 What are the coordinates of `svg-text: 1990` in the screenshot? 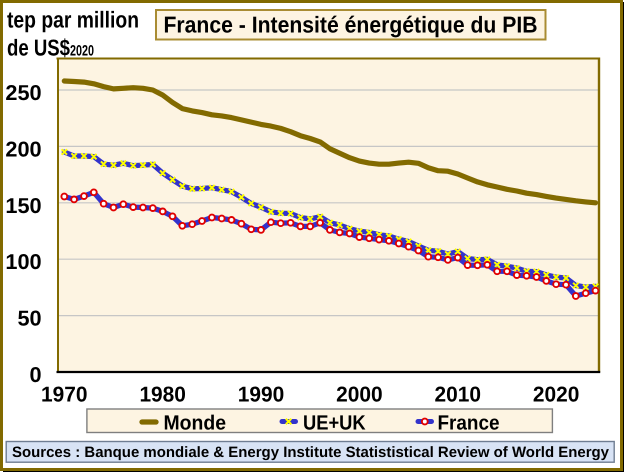 It's located at (261, 394).